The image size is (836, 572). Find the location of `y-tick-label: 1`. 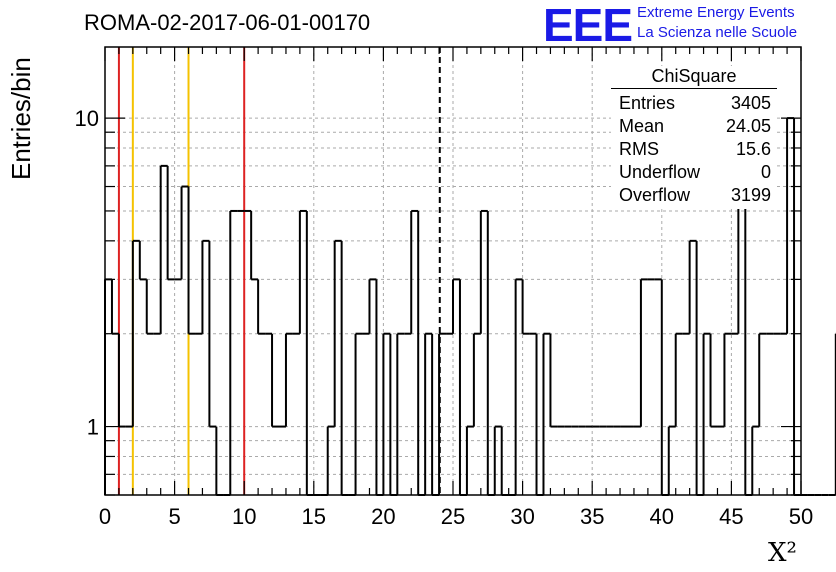

y-tick-label: 1 is located at coordinates (93, 427).